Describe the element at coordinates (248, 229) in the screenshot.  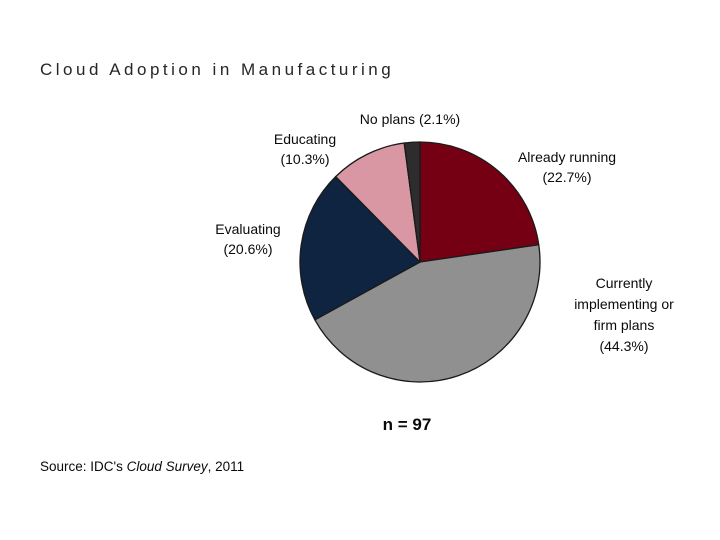
I see `label-line: Evaluating` at that location.